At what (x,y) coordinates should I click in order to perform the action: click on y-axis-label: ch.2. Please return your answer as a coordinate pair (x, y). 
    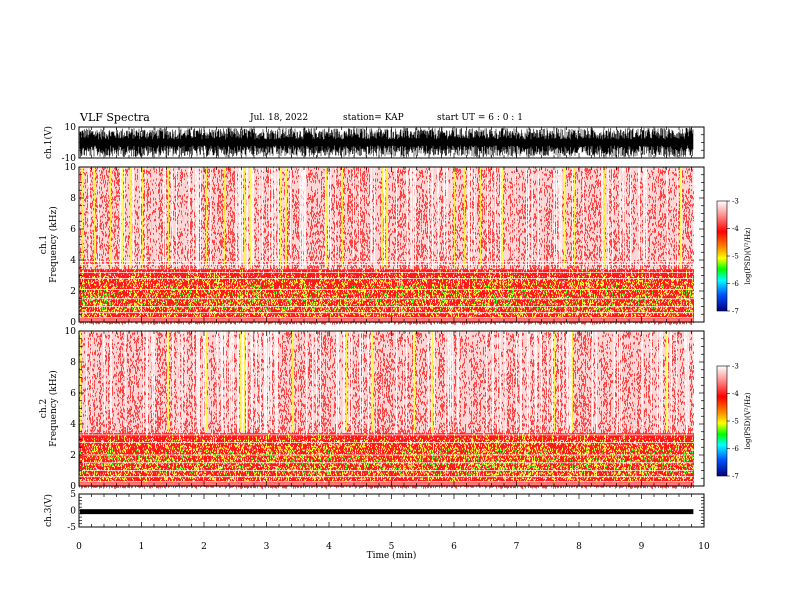
    Looking at the image, I should click on (44, 408).